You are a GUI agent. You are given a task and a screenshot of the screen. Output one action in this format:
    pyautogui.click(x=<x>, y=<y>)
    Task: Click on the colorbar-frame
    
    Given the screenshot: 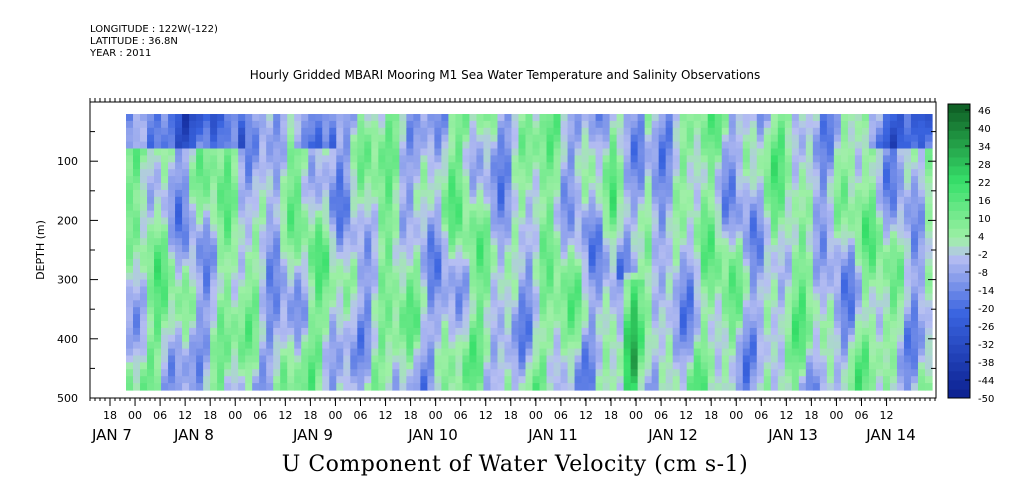 What is the action you would take?
    pyautogui.click(x=959, y=251)
    